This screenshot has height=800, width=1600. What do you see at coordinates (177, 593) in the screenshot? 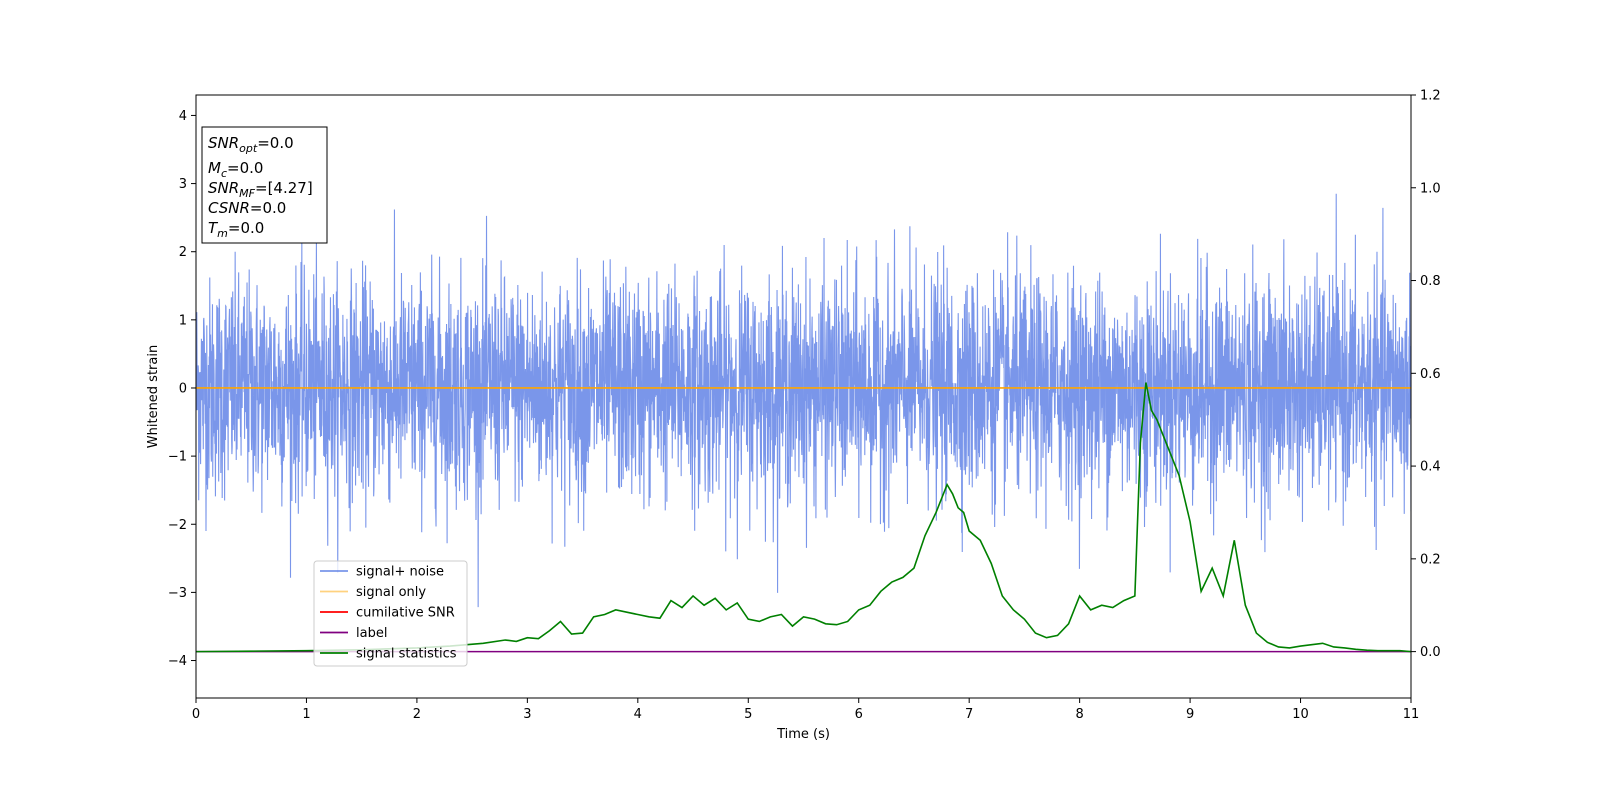
I see `y-tick-label: −3` at bounding box center [177, 593].